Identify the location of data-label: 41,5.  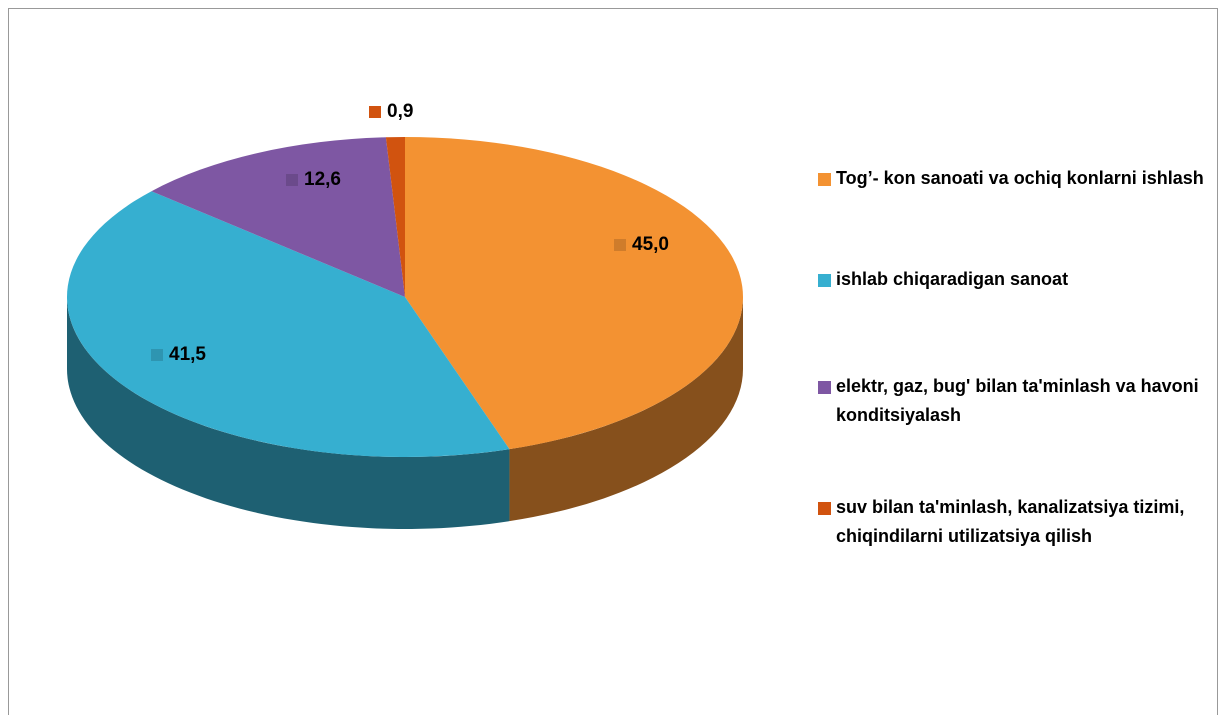
(187, 354).